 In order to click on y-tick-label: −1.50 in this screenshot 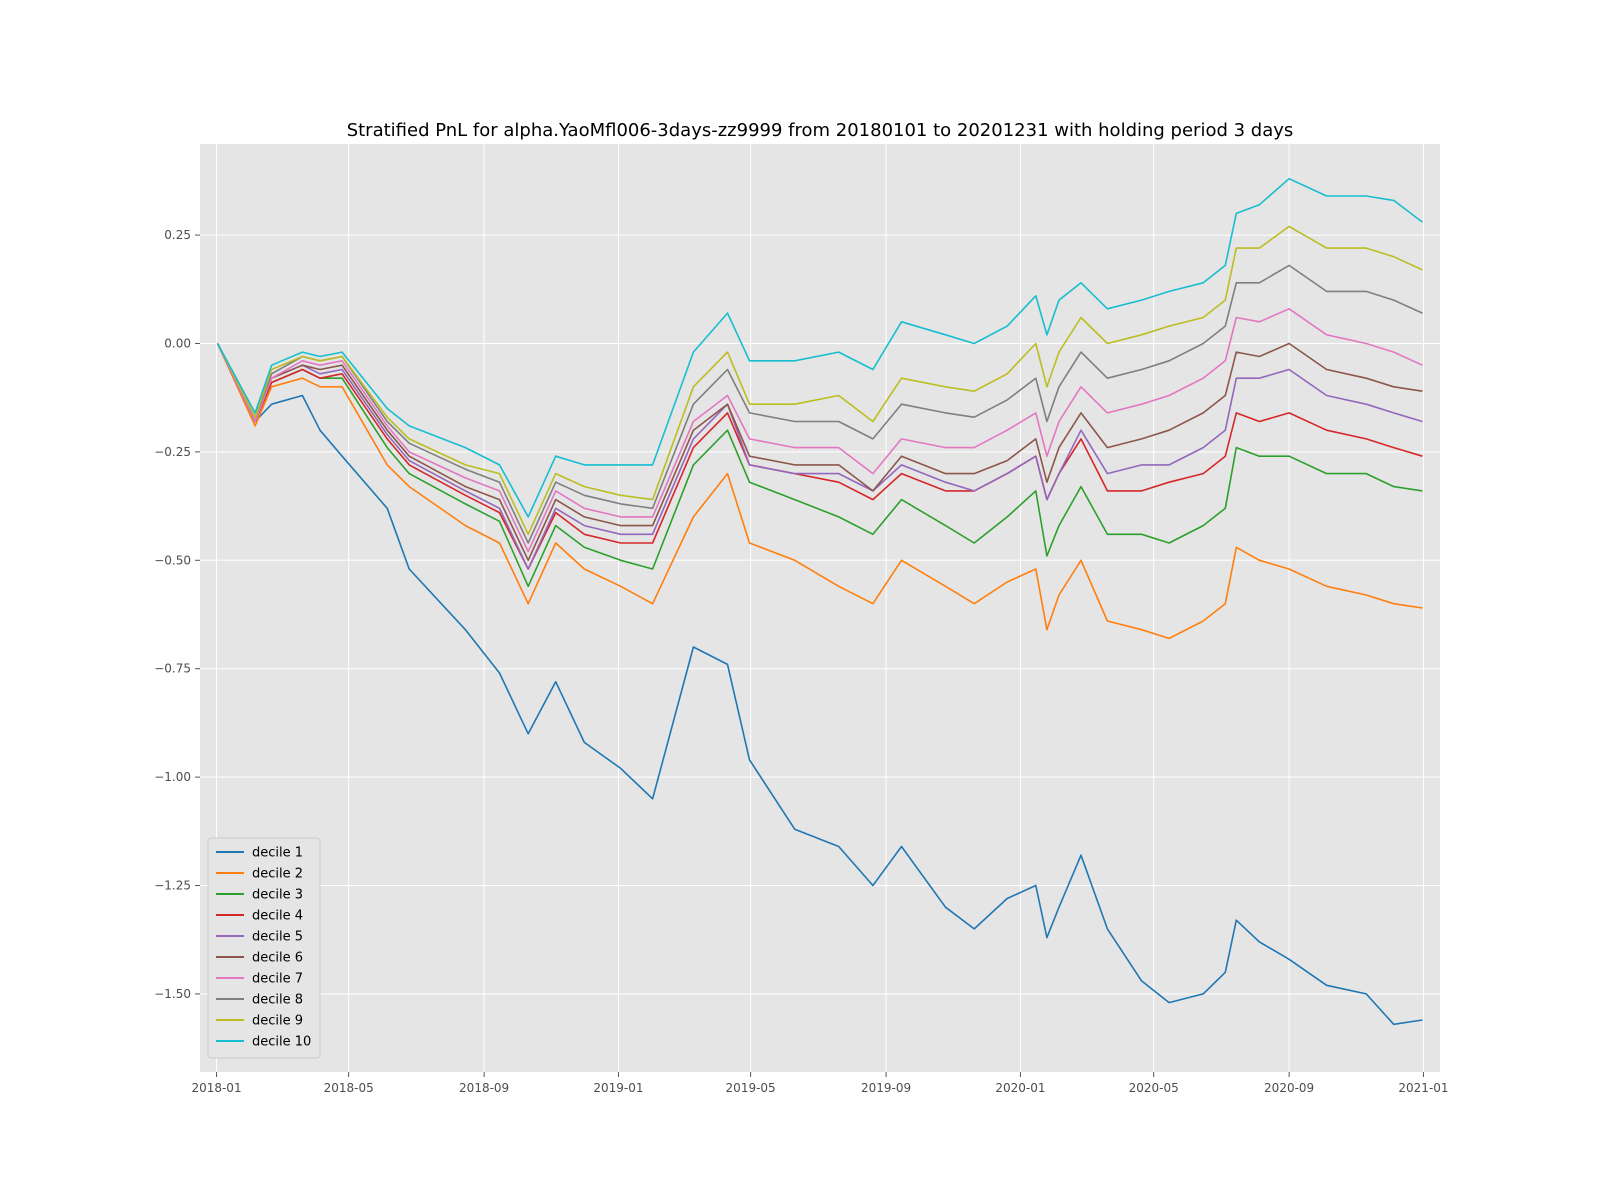, I will do `click(172, 994)`.